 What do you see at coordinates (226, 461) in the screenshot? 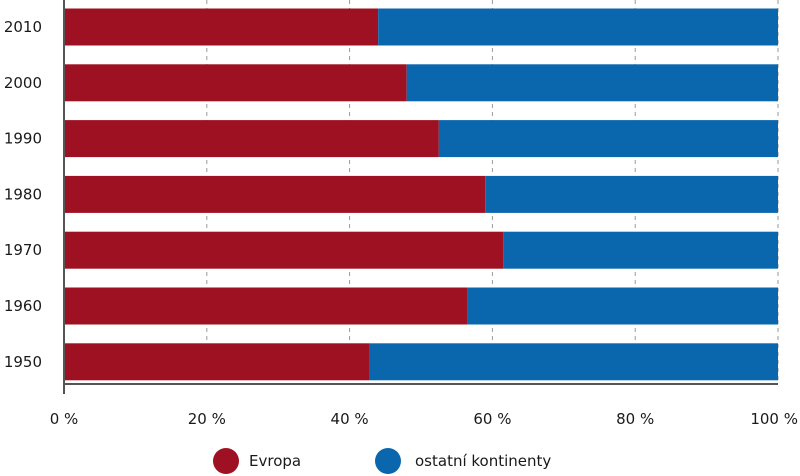
I see `legend-swatch-evropa` at bounding box center [226, 461].